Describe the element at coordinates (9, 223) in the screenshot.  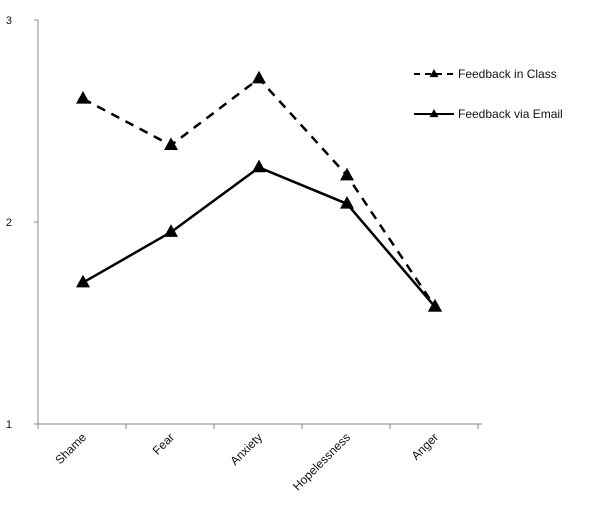
I see `y-tick-label: 2` at that location.